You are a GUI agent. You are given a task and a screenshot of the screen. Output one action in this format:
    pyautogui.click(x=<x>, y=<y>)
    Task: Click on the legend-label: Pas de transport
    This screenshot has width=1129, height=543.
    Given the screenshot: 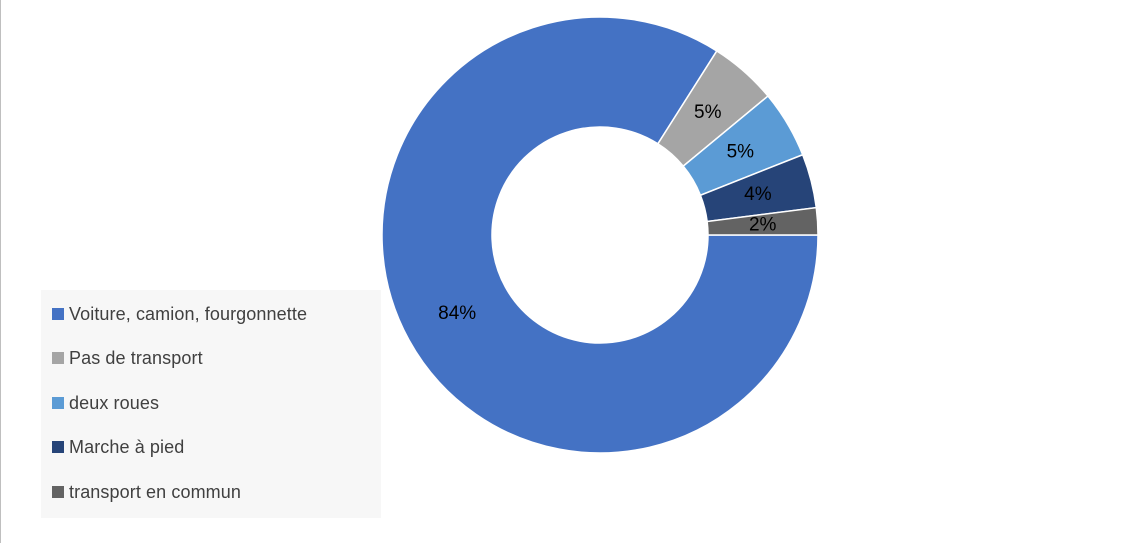 What is the action you would take?
    pyautogui.click(x=136, y=357)
    